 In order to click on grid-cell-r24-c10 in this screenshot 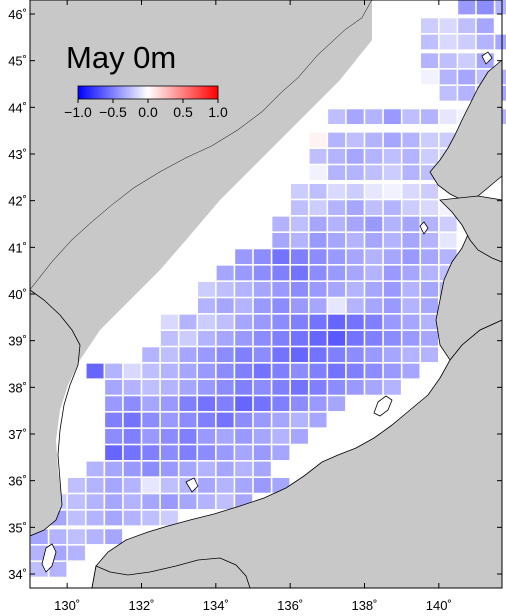, I will do `click(299, 420)`.